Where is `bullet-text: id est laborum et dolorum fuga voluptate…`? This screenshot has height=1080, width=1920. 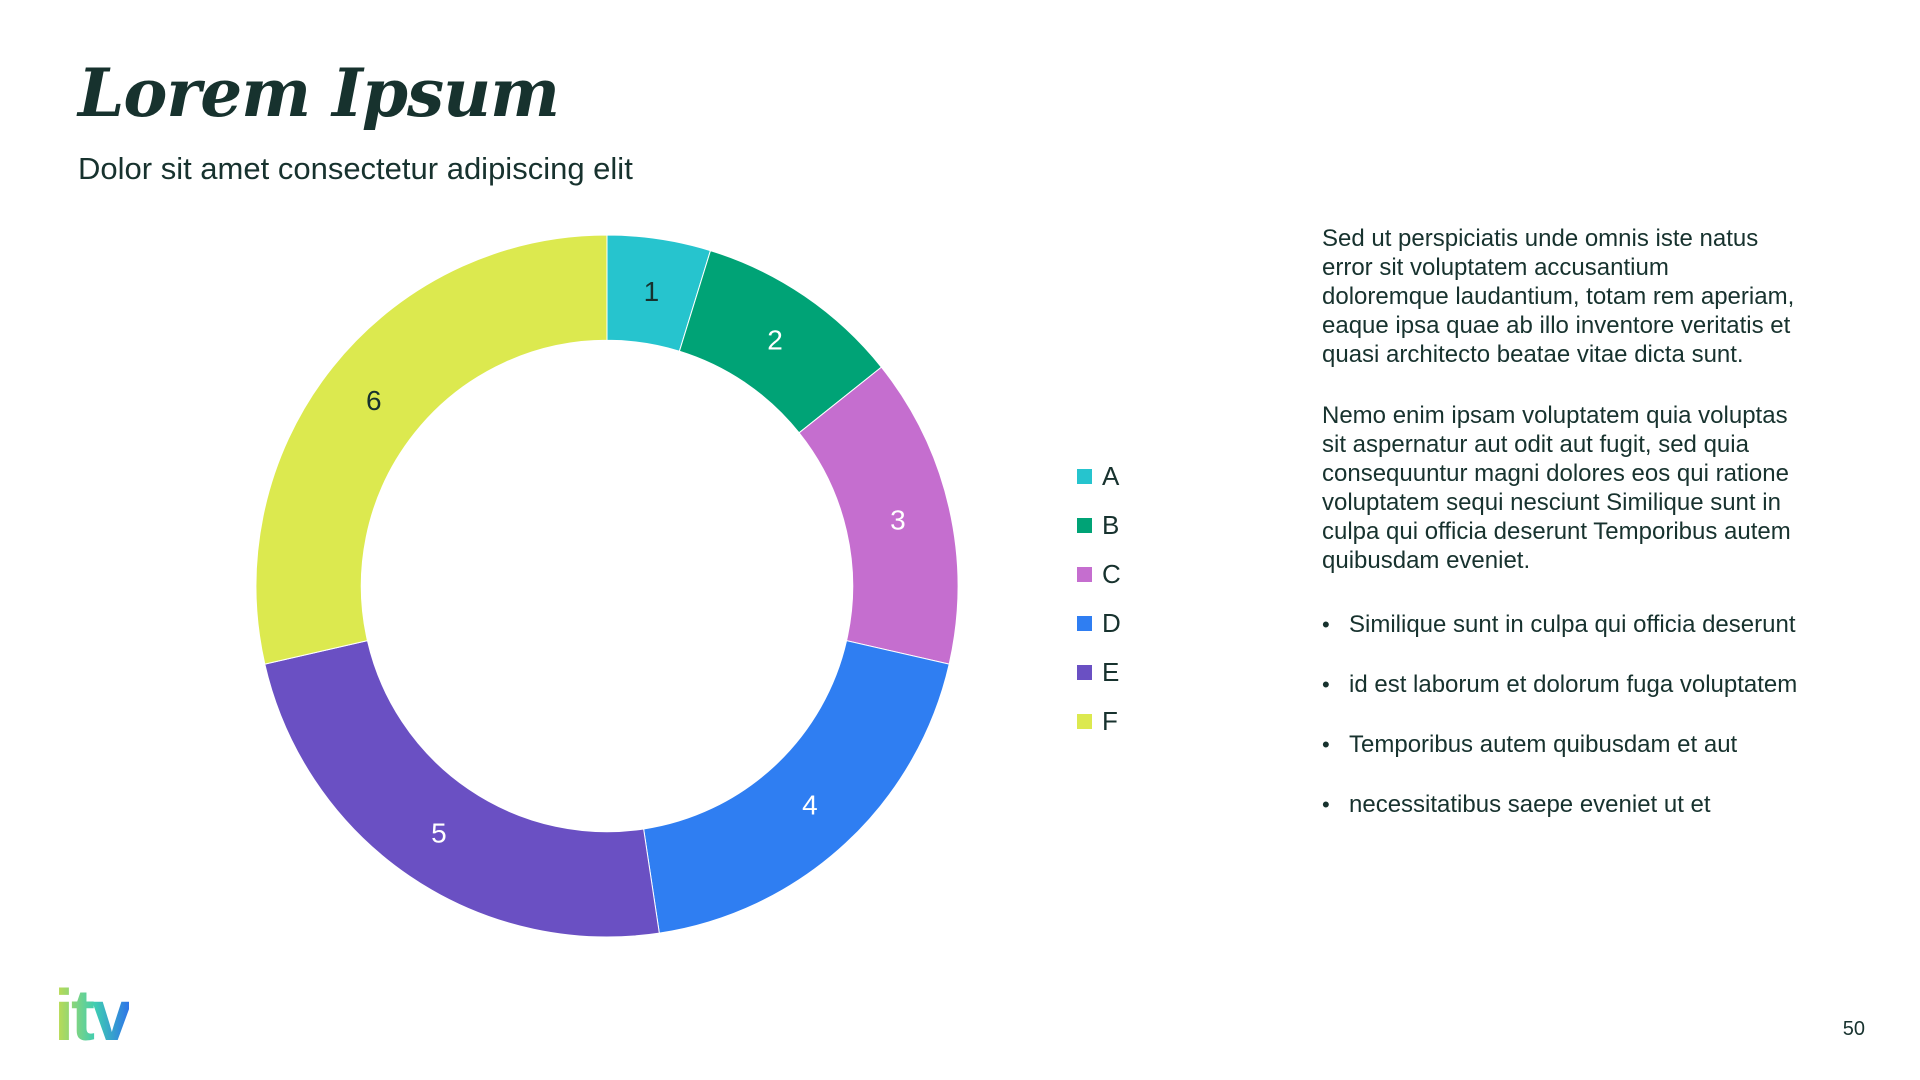 bullet-text: id est laborum et dolorum fuga voluptate… is located at coordinates (1573, 684).